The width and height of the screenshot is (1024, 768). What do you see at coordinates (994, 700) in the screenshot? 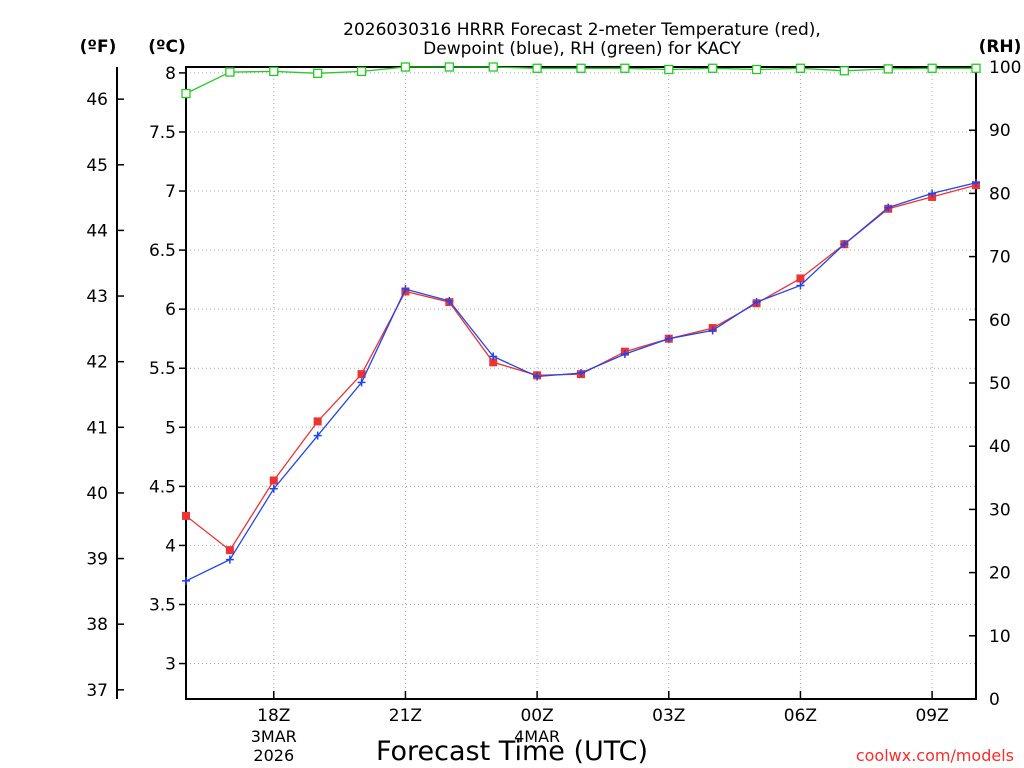
I see `rh-tick-label: 0` at bounding box center [994, 700].